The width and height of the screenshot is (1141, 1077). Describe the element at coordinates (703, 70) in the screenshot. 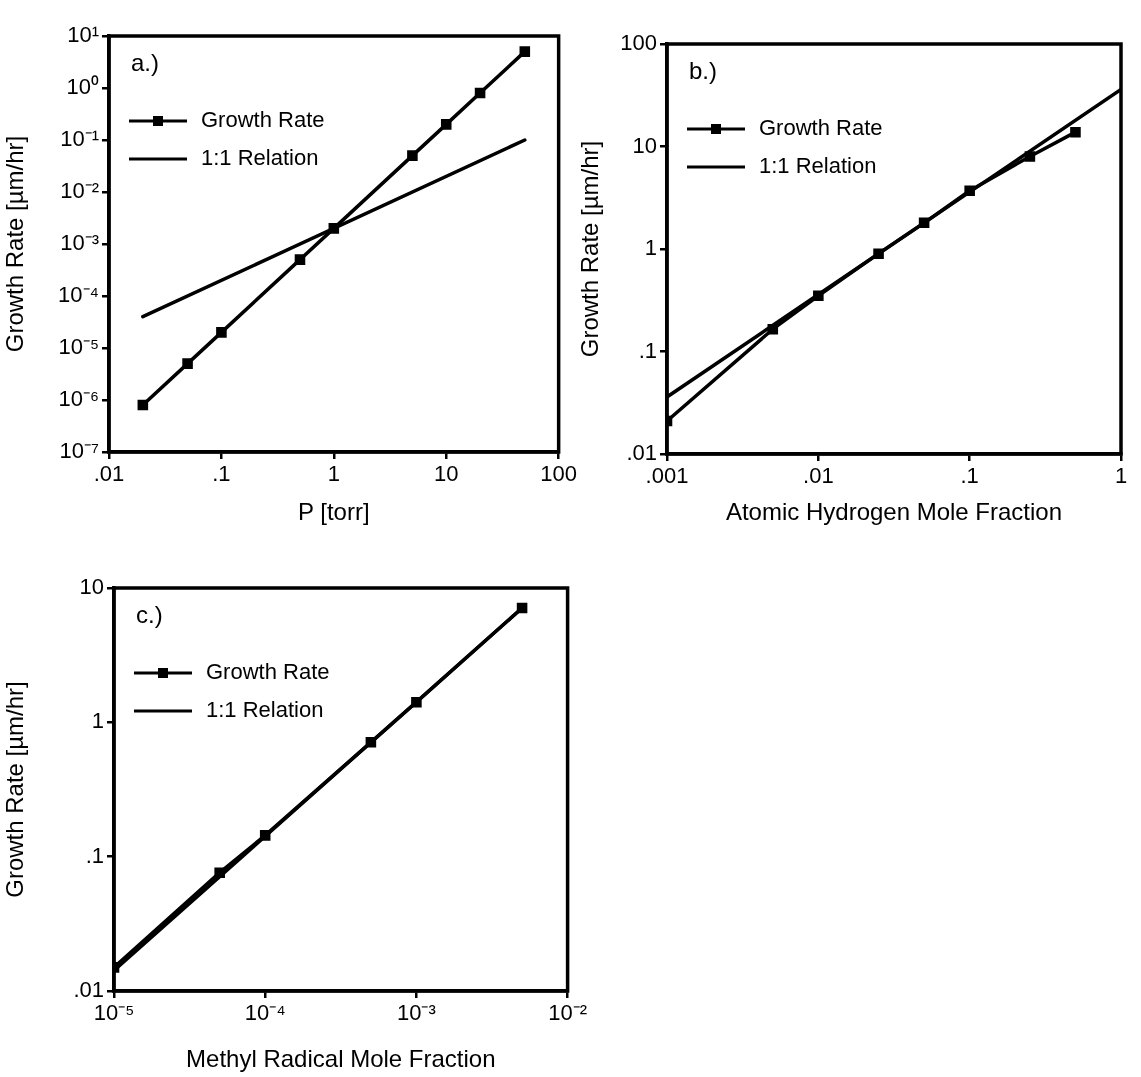

I see `text: b.)` at that location.